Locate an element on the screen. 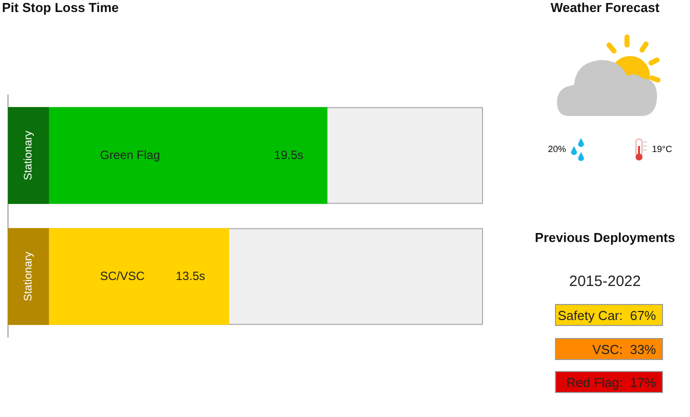 The width and height of the screenshot is (690, 417). category-label: Green Flag is located at coordinates (130, 155).